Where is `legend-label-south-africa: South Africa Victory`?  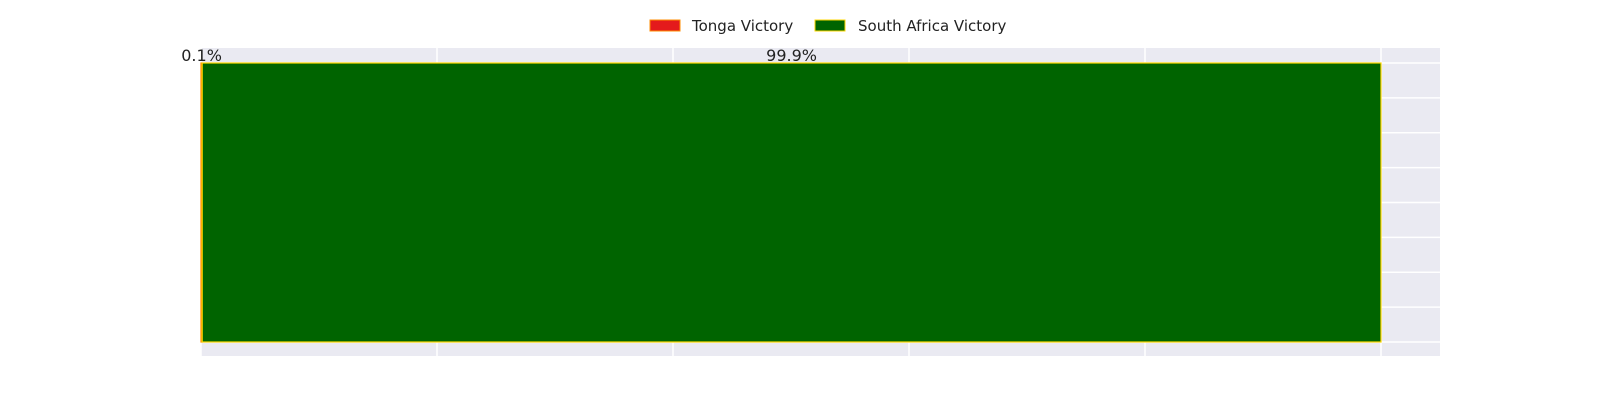 legend-label-south-africa: South Africa Victory is located at coordinates (932, 26).